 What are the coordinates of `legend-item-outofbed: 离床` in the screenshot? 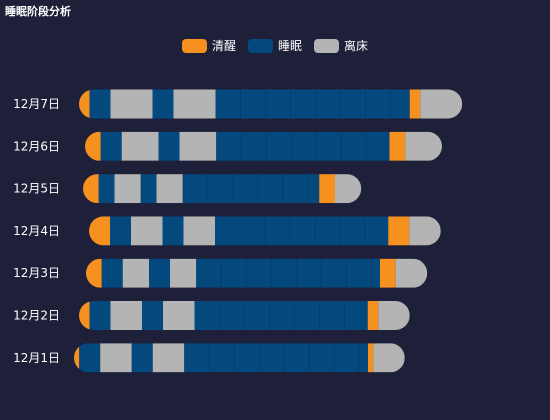 It's located at (341, 45).